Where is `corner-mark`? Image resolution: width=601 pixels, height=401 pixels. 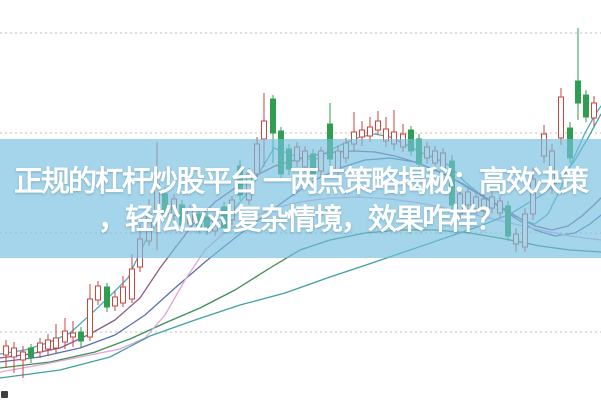
corner-mark is located at coordinates (4, 394).